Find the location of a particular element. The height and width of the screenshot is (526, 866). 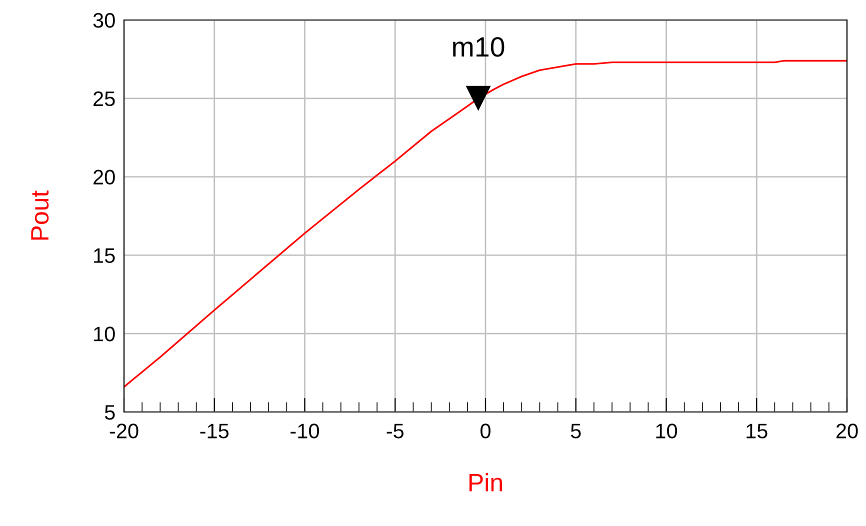

x-tick-label: -5 is located at coordinates (395, 431).